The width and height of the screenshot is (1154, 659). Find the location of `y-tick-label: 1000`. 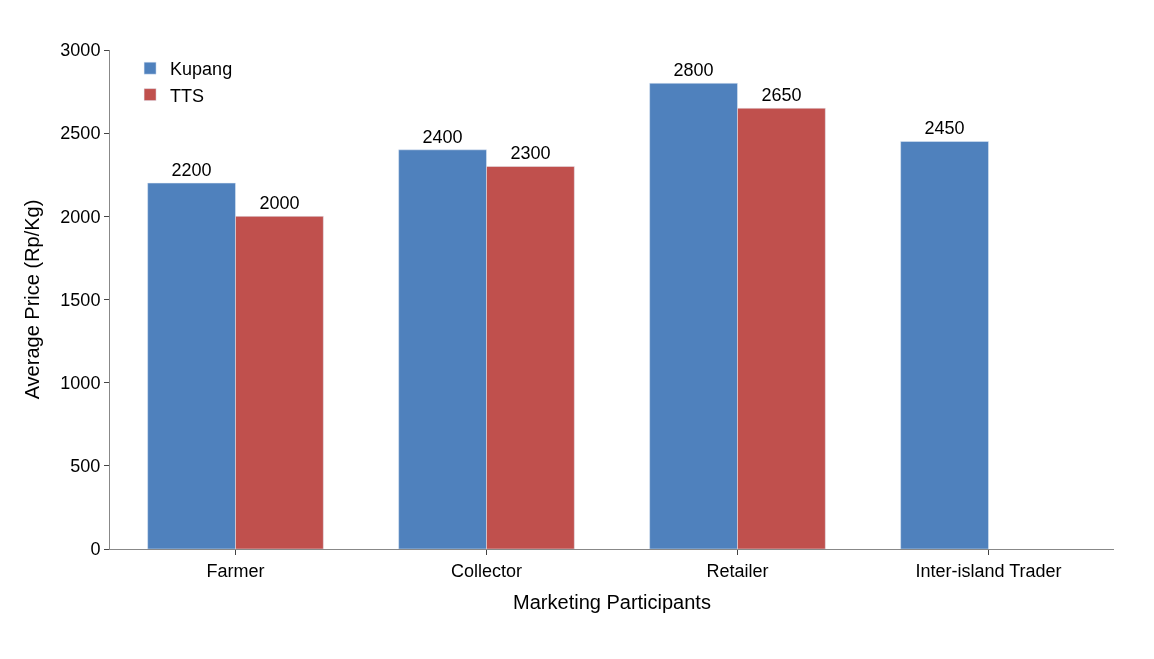

y-tick-label: 1000 is located at coordinates (80, 382).